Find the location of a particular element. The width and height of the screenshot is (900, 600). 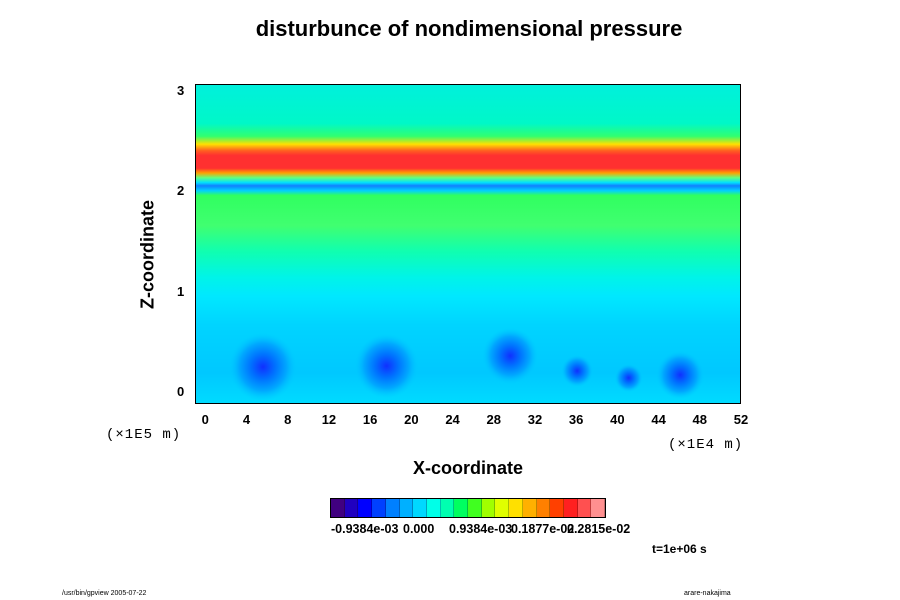

x-tick-label: 20 is located at coordinates (411, 419).